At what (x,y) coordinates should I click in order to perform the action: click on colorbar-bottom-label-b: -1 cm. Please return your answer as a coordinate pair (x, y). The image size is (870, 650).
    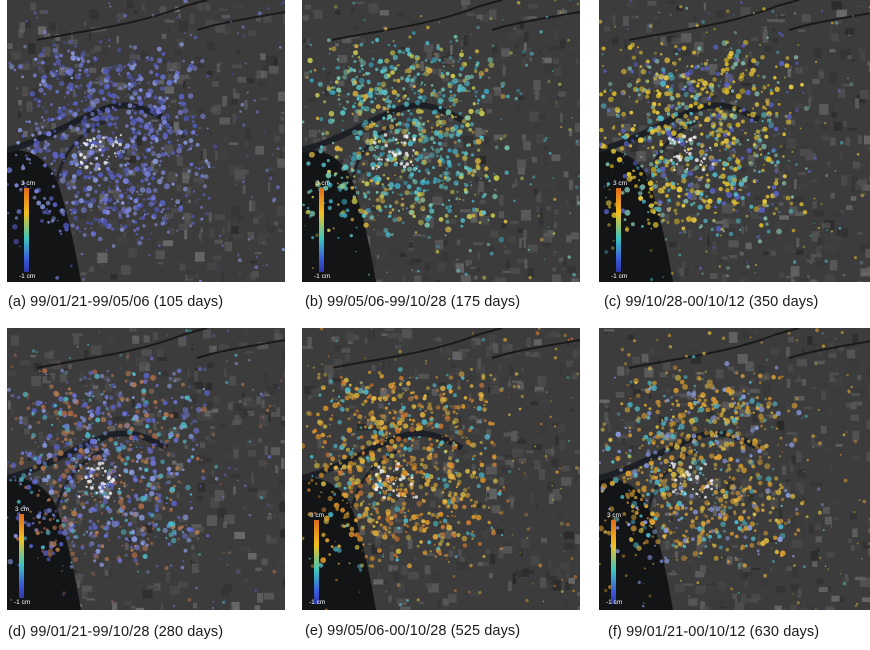
    Looking at the image, I should click on (322, 276).